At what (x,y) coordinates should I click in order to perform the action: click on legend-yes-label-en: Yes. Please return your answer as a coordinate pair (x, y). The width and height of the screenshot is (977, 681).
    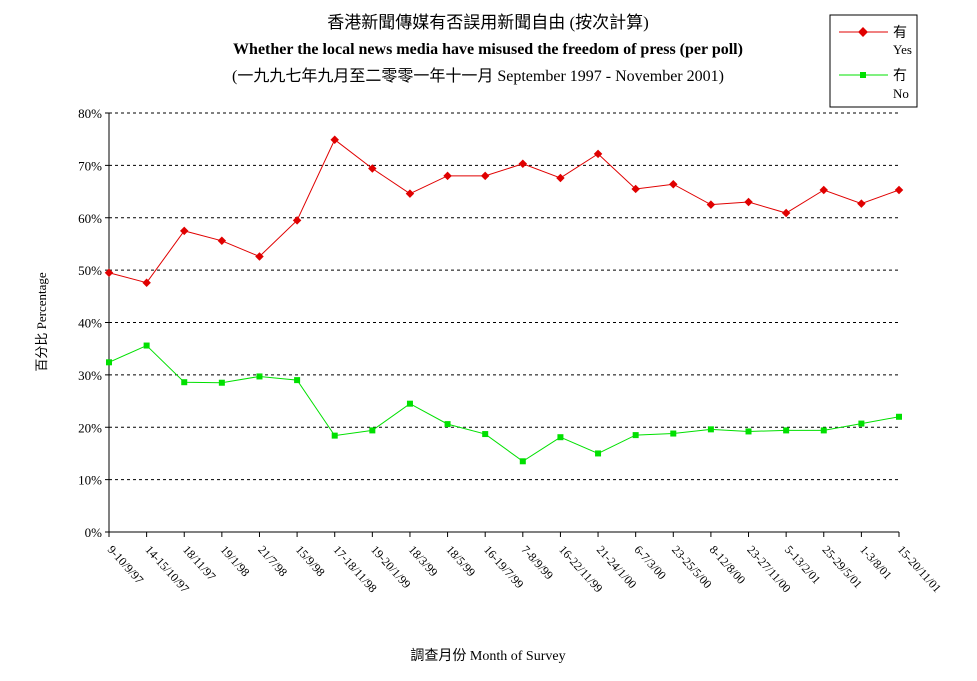
    Looking at the image, I should click on (902, 49).